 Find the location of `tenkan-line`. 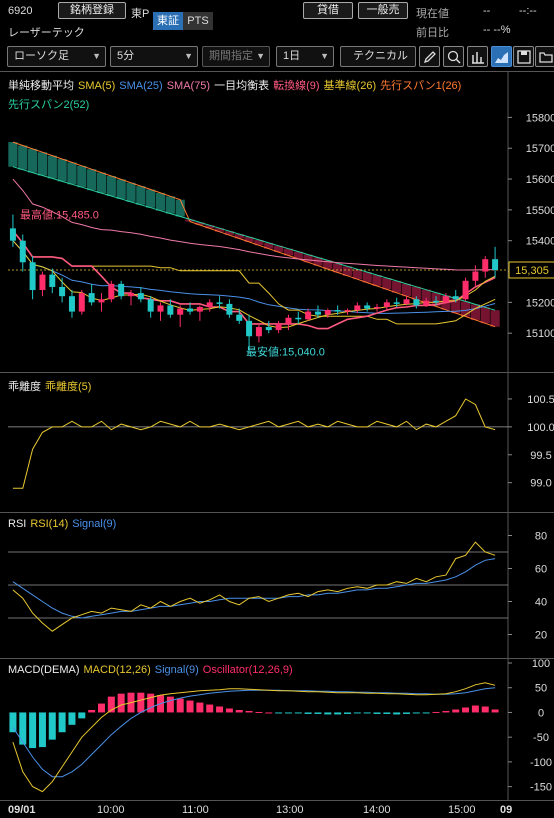

tenkan-line is located at coordinates (254, 280).